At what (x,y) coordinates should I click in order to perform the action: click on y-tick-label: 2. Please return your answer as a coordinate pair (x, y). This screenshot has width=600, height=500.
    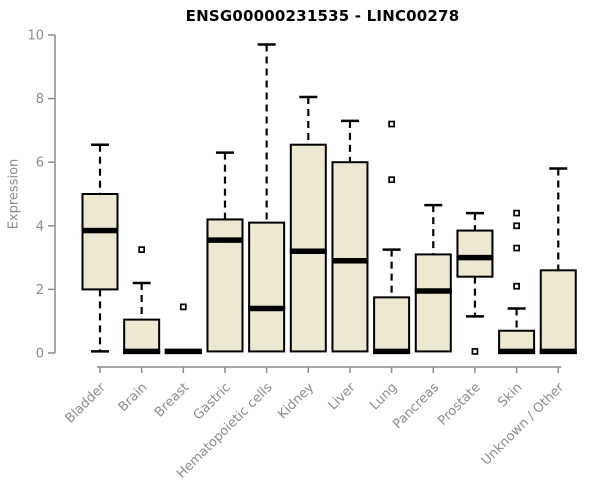
    Looking at the image, I should click on (40, 290).